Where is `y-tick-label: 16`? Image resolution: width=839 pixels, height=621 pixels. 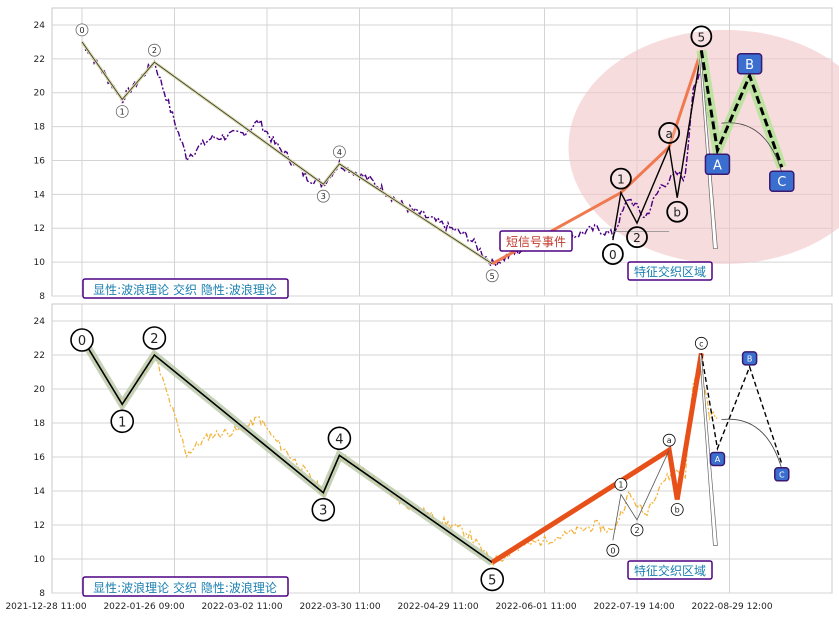 y-tick-label: 16 is located at coordinates (40, 161).